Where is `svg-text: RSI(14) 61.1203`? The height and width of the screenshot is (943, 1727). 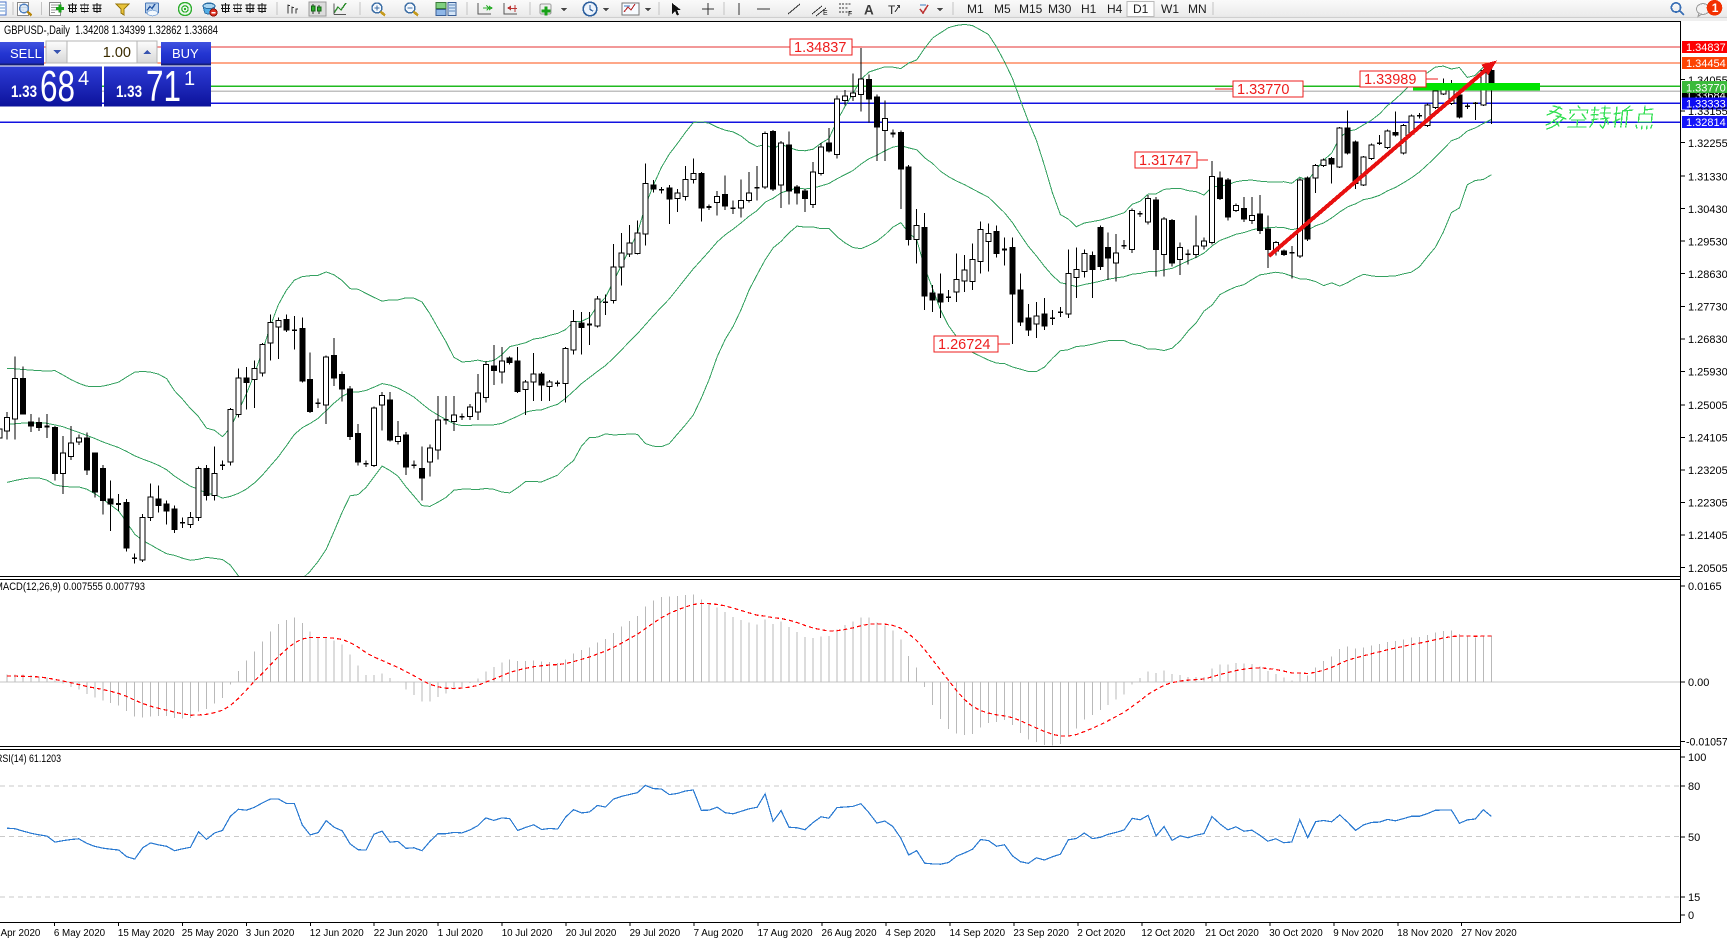
svg-text: RSI(14) 61.1203 is located at coordinates (30, 759).